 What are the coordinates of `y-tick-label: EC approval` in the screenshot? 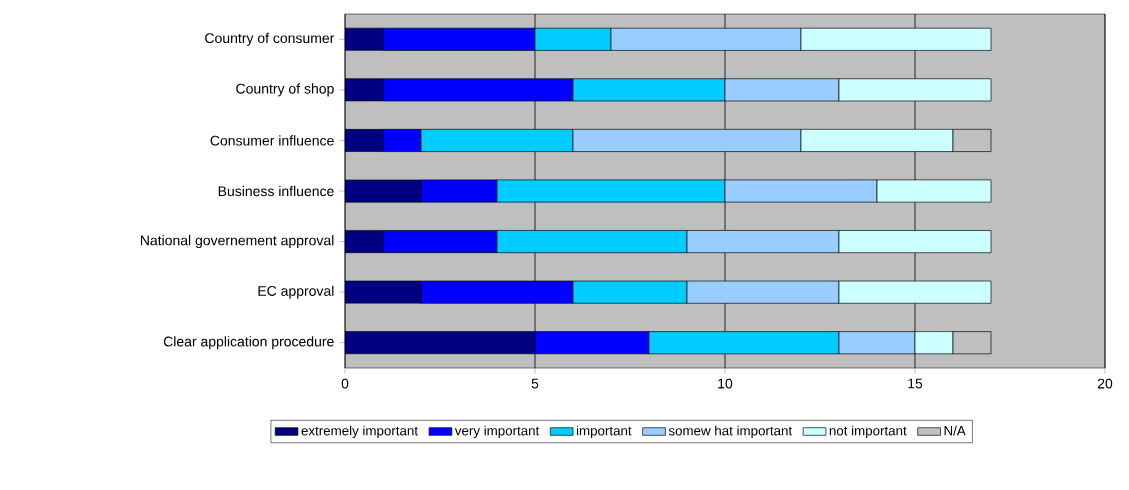 It's located at (296, 292).